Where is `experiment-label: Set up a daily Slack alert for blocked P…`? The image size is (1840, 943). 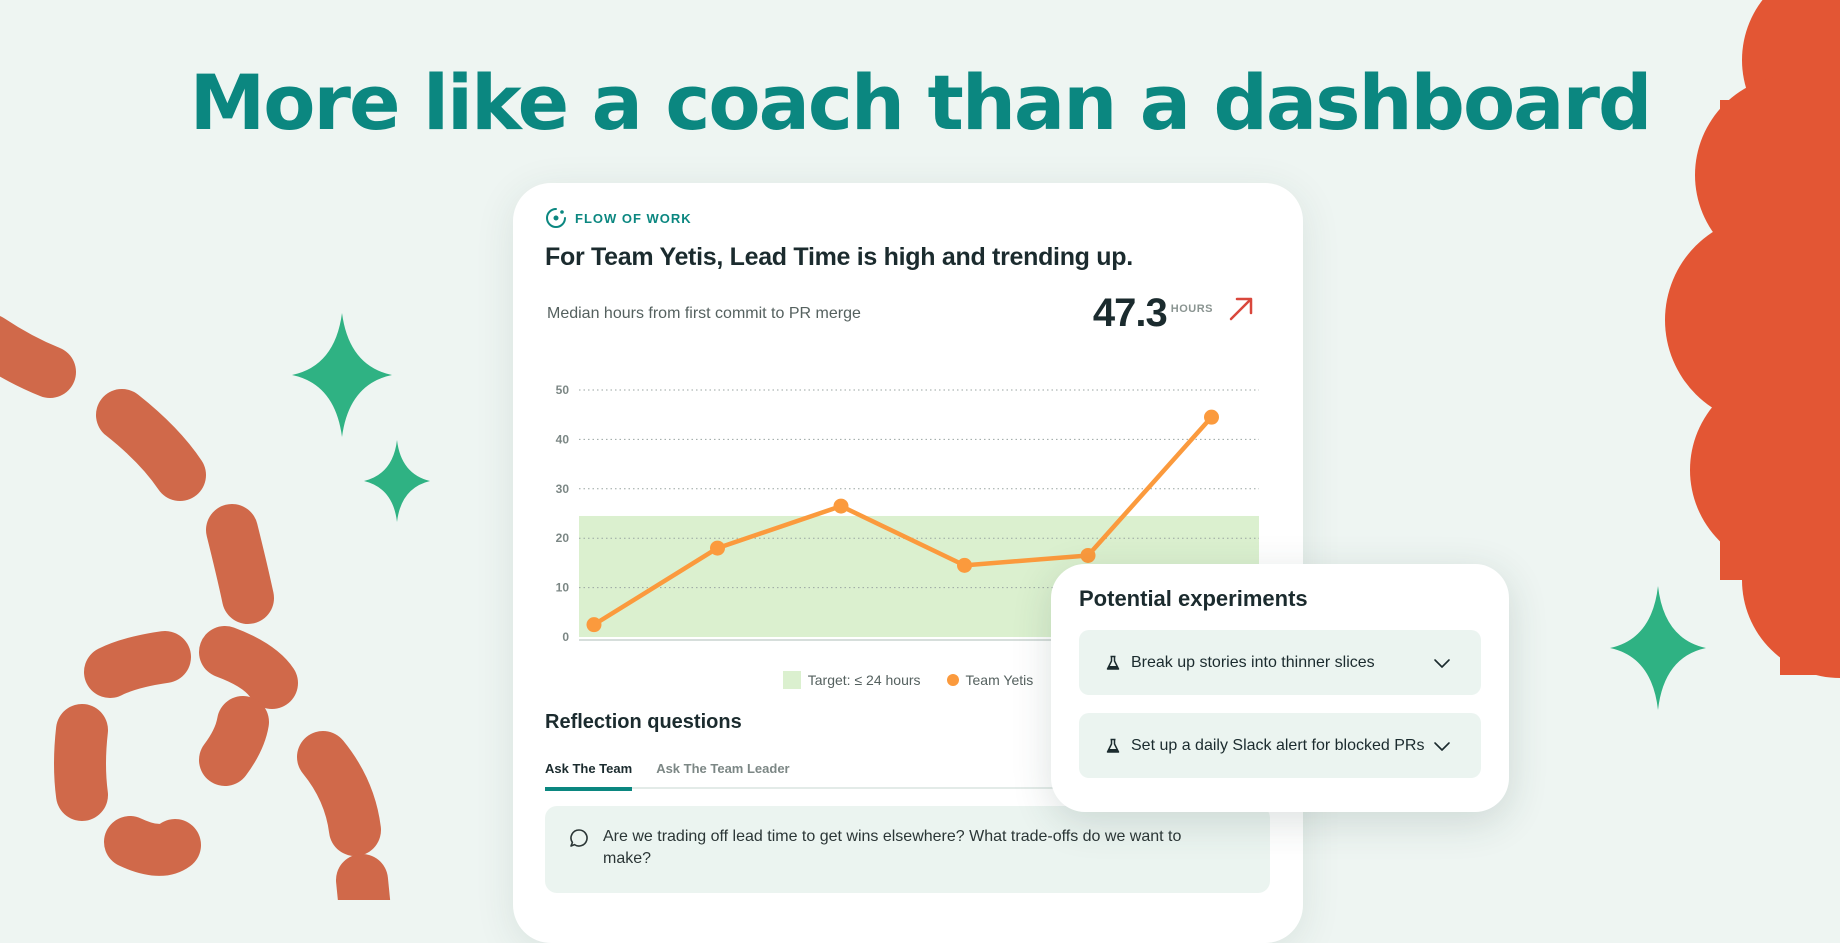 experiment-label: Set up a daily Slack alert for blocked P… is located at coordinates (1278, 745).